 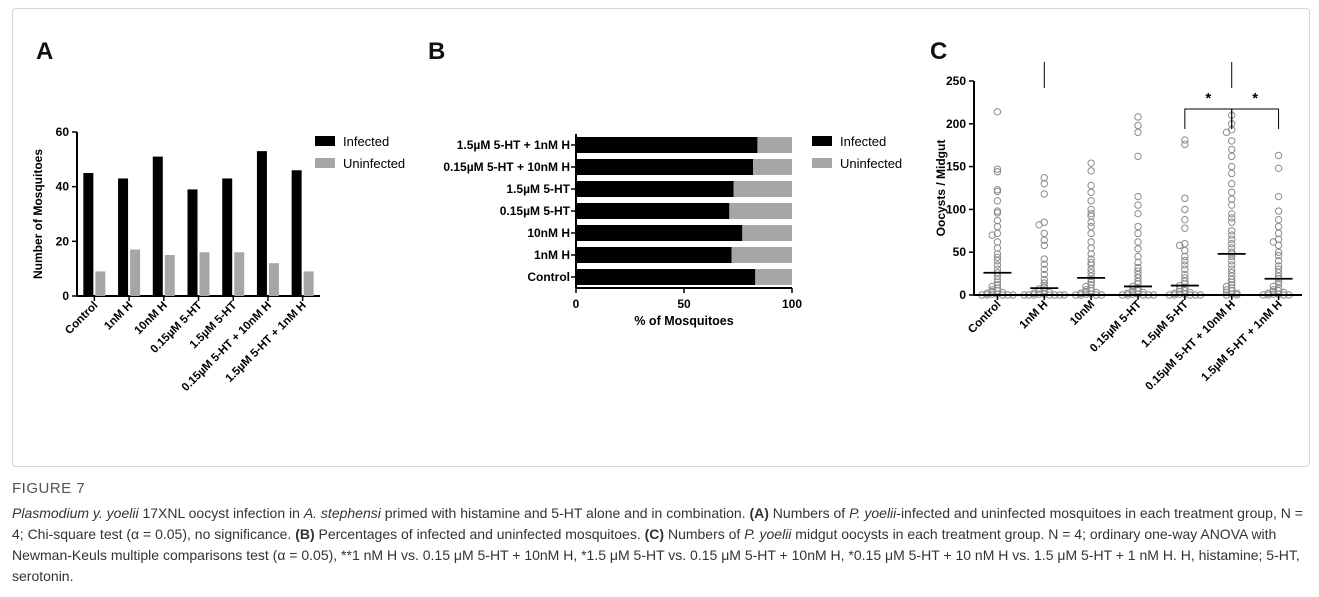 What do you see at coordinates (221, 513) in the screenshot?
I see `caption-title-mid: 17XNL oocyst infection in` at bounding box center [221, 513].